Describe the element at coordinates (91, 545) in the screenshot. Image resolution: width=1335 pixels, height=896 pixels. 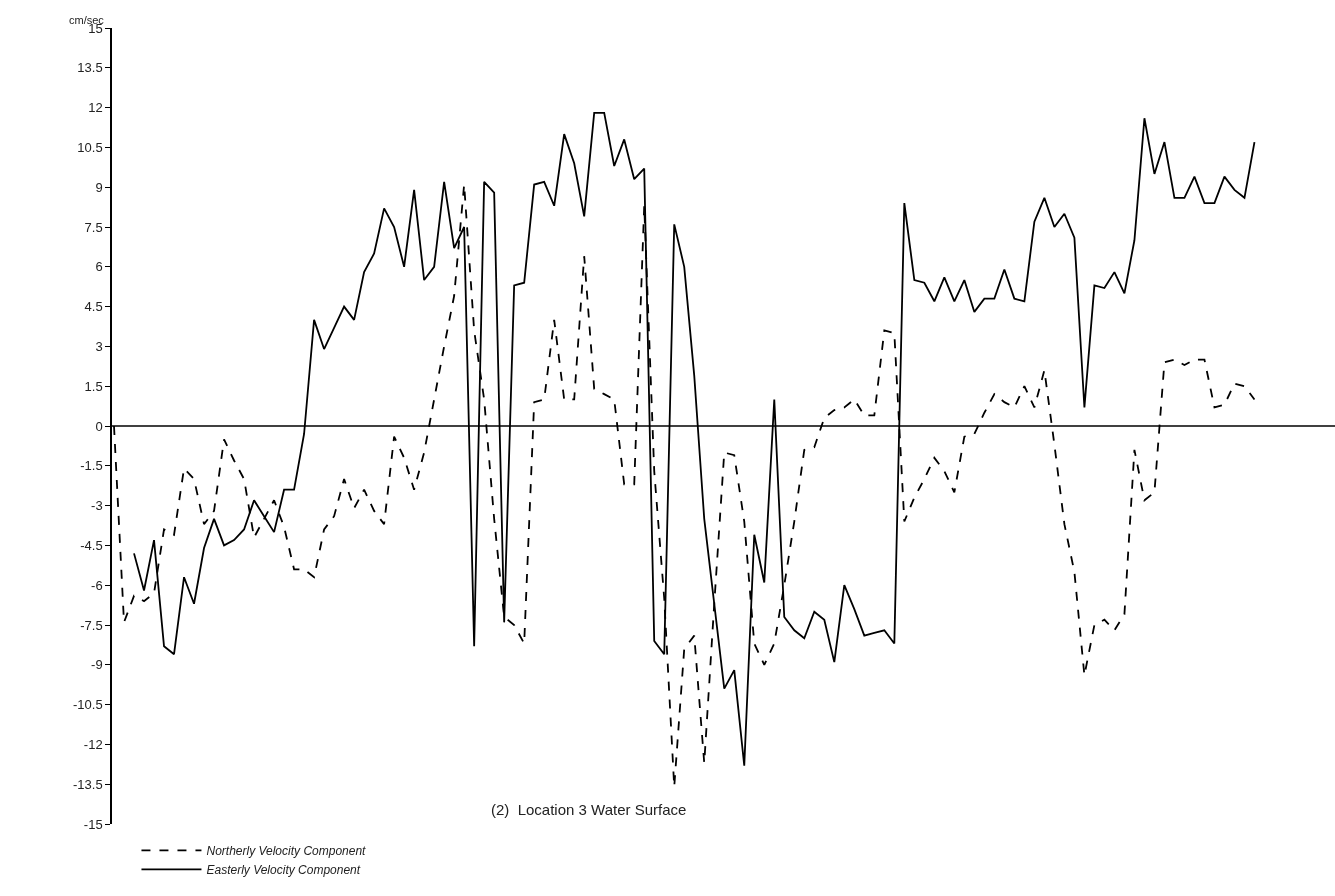
I see `y-tick-label: -4.5` at that location.